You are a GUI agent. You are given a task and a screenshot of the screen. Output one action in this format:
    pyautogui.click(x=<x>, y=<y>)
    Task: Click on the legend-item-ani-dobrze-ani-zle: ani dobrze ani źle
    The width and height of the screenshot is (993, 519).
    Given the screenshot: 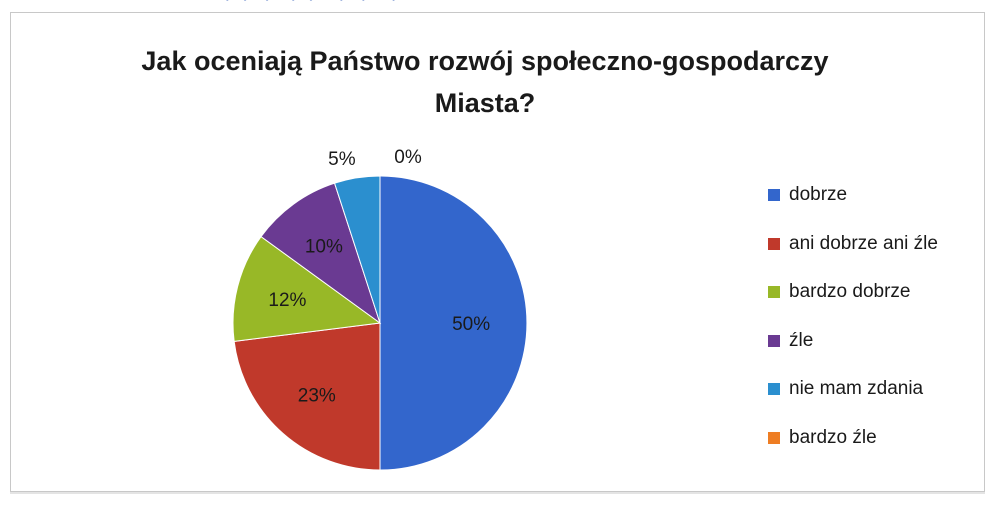 What is the action you would take?
    pyautogui.click(x=853, y=243)
    